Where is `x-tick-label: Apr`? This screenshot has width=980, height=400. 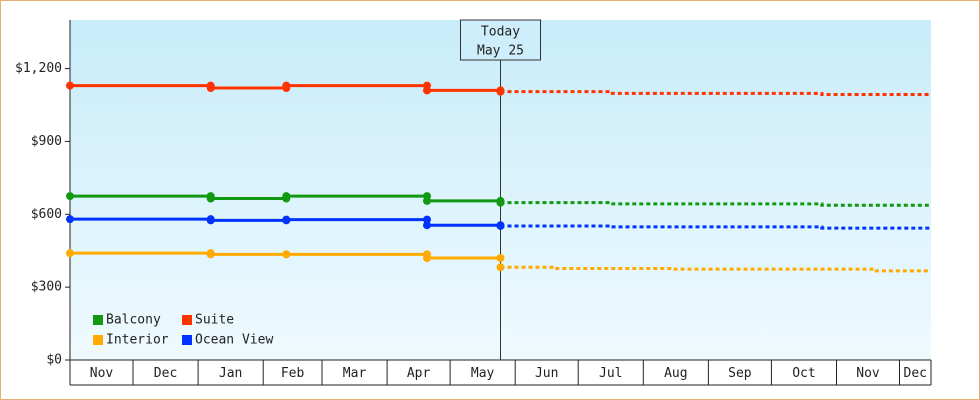
x-tick-label: Apr is located at coordinates (419, 373).